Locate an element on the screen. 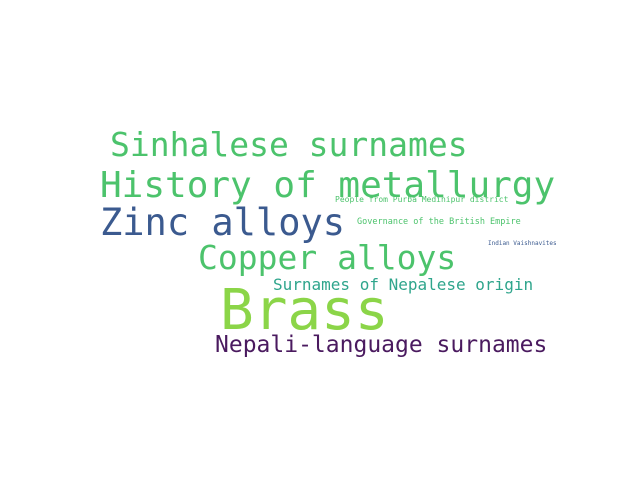 The width and height of the screenshot is (640, 480). word-people-from-purba-medinipur-district: People from Purba Medinipur district is located at coordinates (422, 199).